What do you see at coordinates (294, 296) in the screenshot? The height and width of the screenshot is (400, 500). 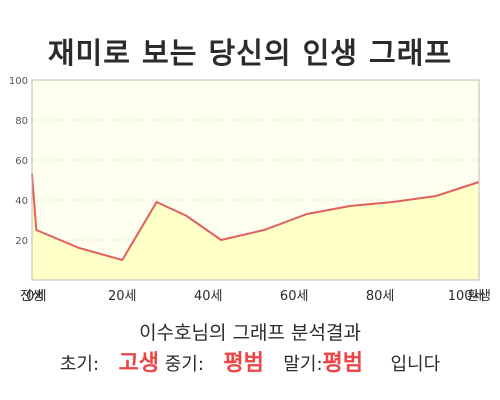 I see `x-tick-label: 60세` at bounding box center [294, 296].